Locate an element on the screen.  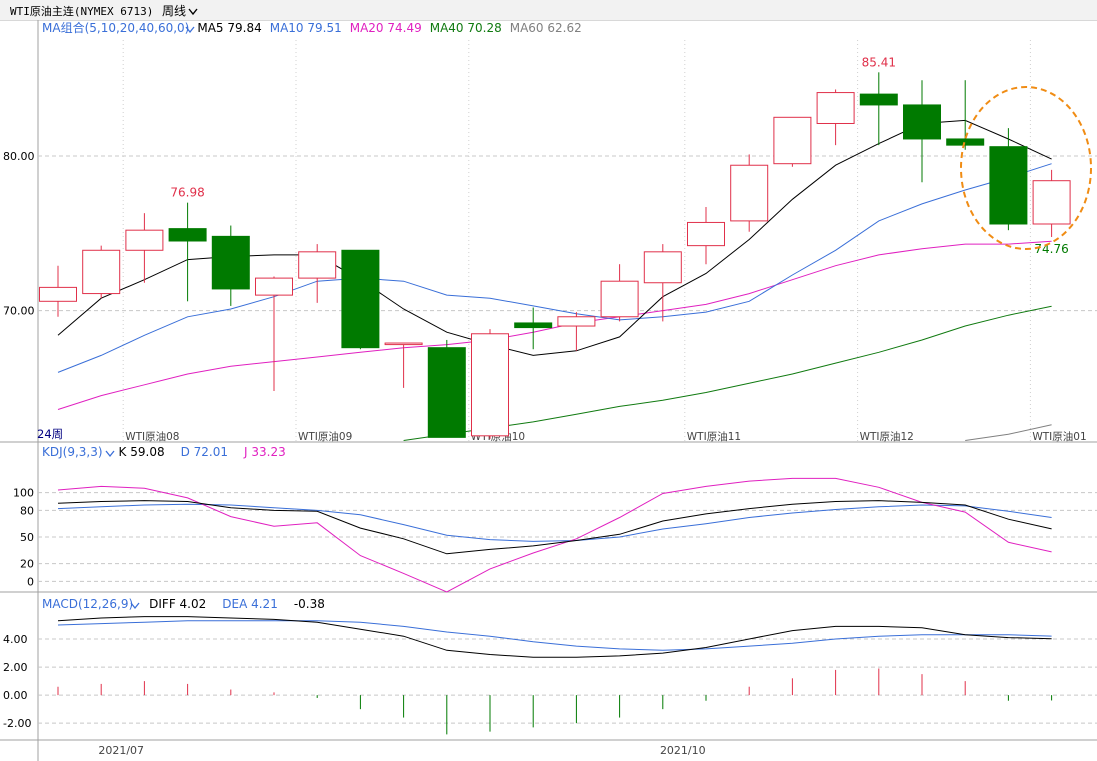
y-tick-label: 80 is located at coordinates (27, 510).